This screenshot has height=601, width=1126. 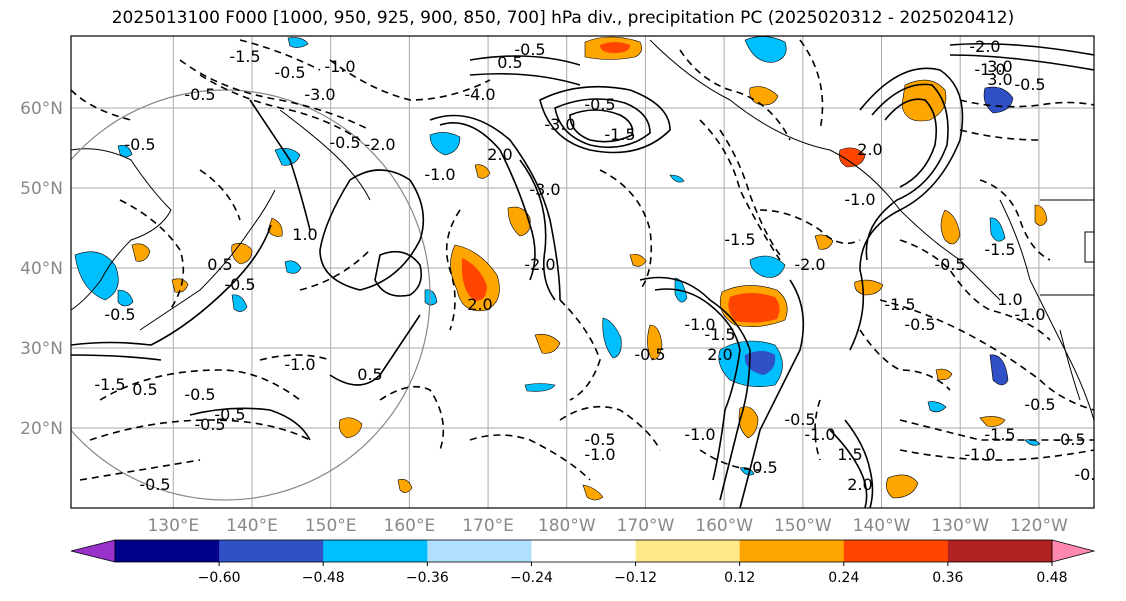 I want to click on colorbar-tick-label: 0.12, so click(x=739, y=578).